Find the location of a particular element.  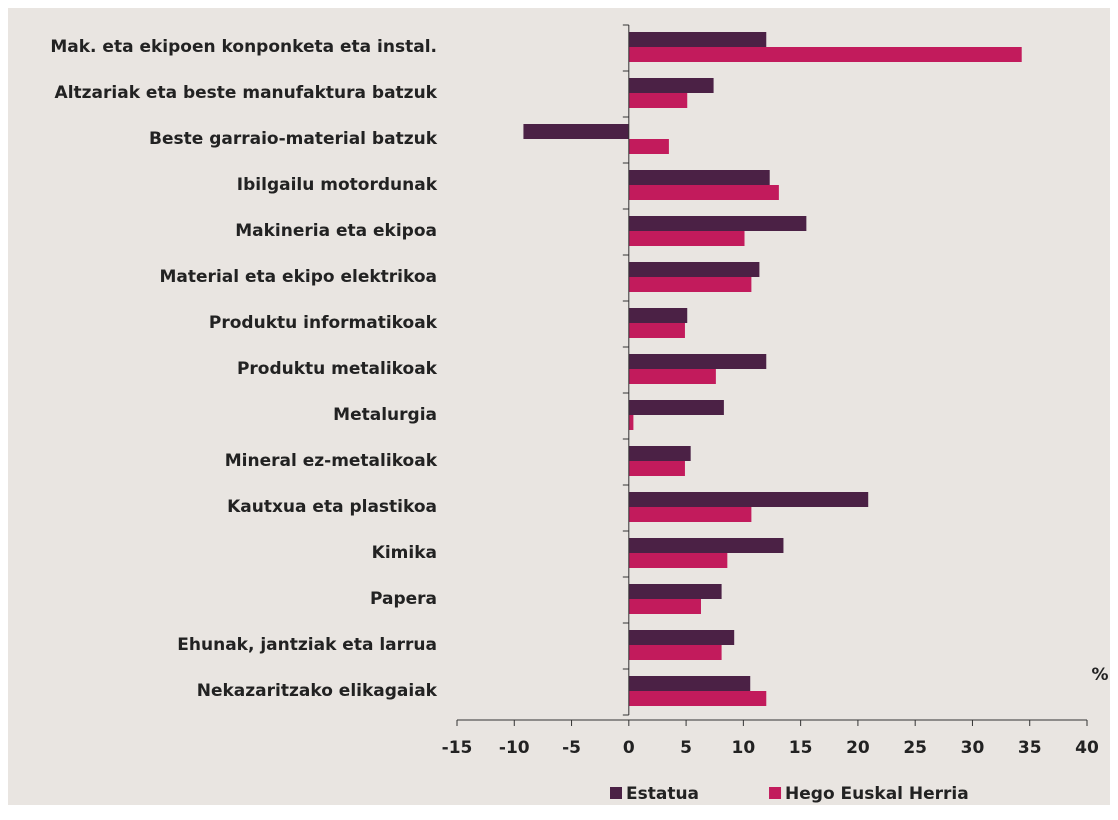

x-tick-label: -5 is located at coordinates (571, 748).